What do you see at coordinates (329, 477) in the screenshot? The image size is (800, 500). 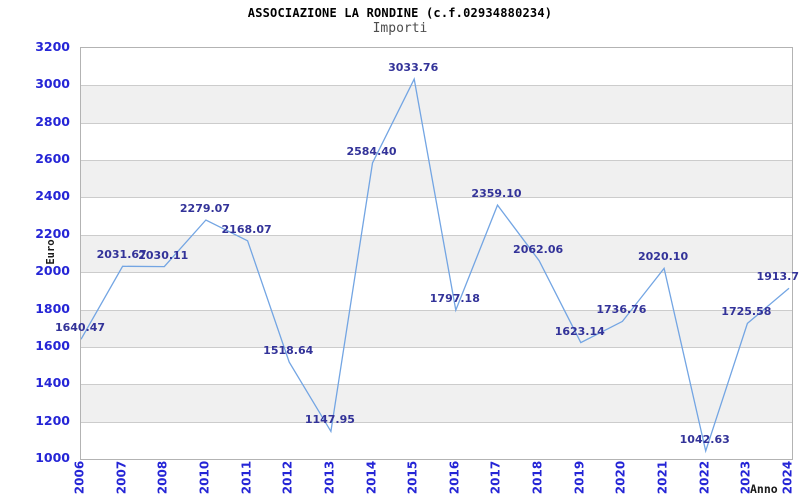 I see `x-tick-label: 2013` at bounding box center [329, 477].